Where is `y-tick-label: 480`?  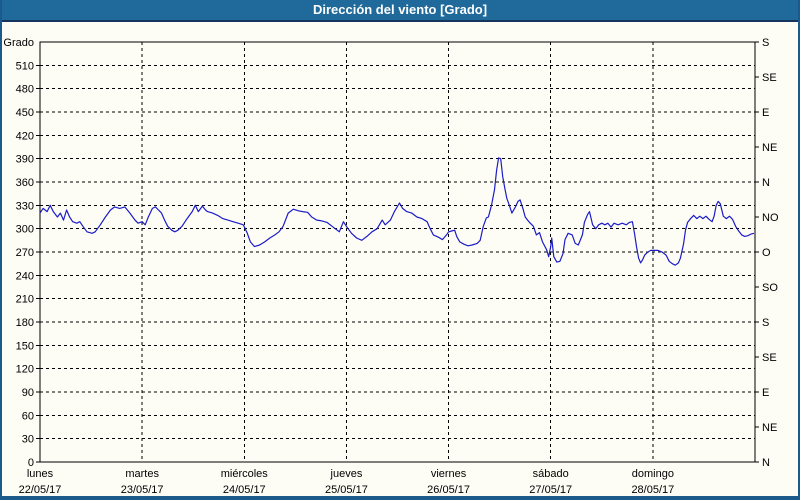
y-tick-label: 480 is located at coordinates (25, 90).